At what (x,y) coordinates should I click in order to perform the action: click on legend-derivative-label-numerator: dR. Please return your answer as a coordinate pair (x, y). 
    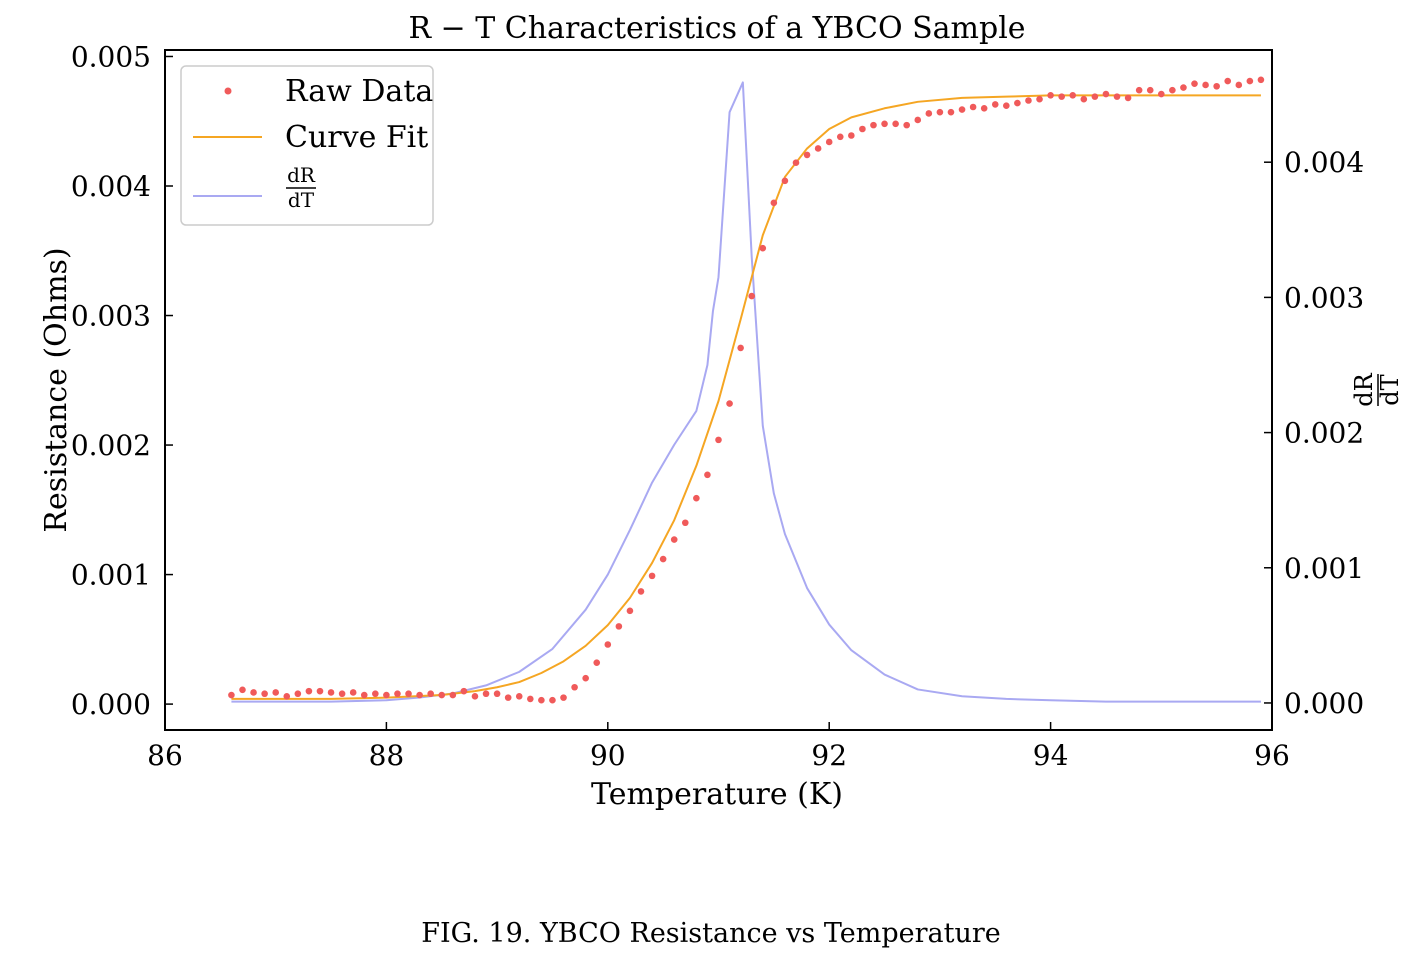
    Looking at the image, I should click on (301, 175).